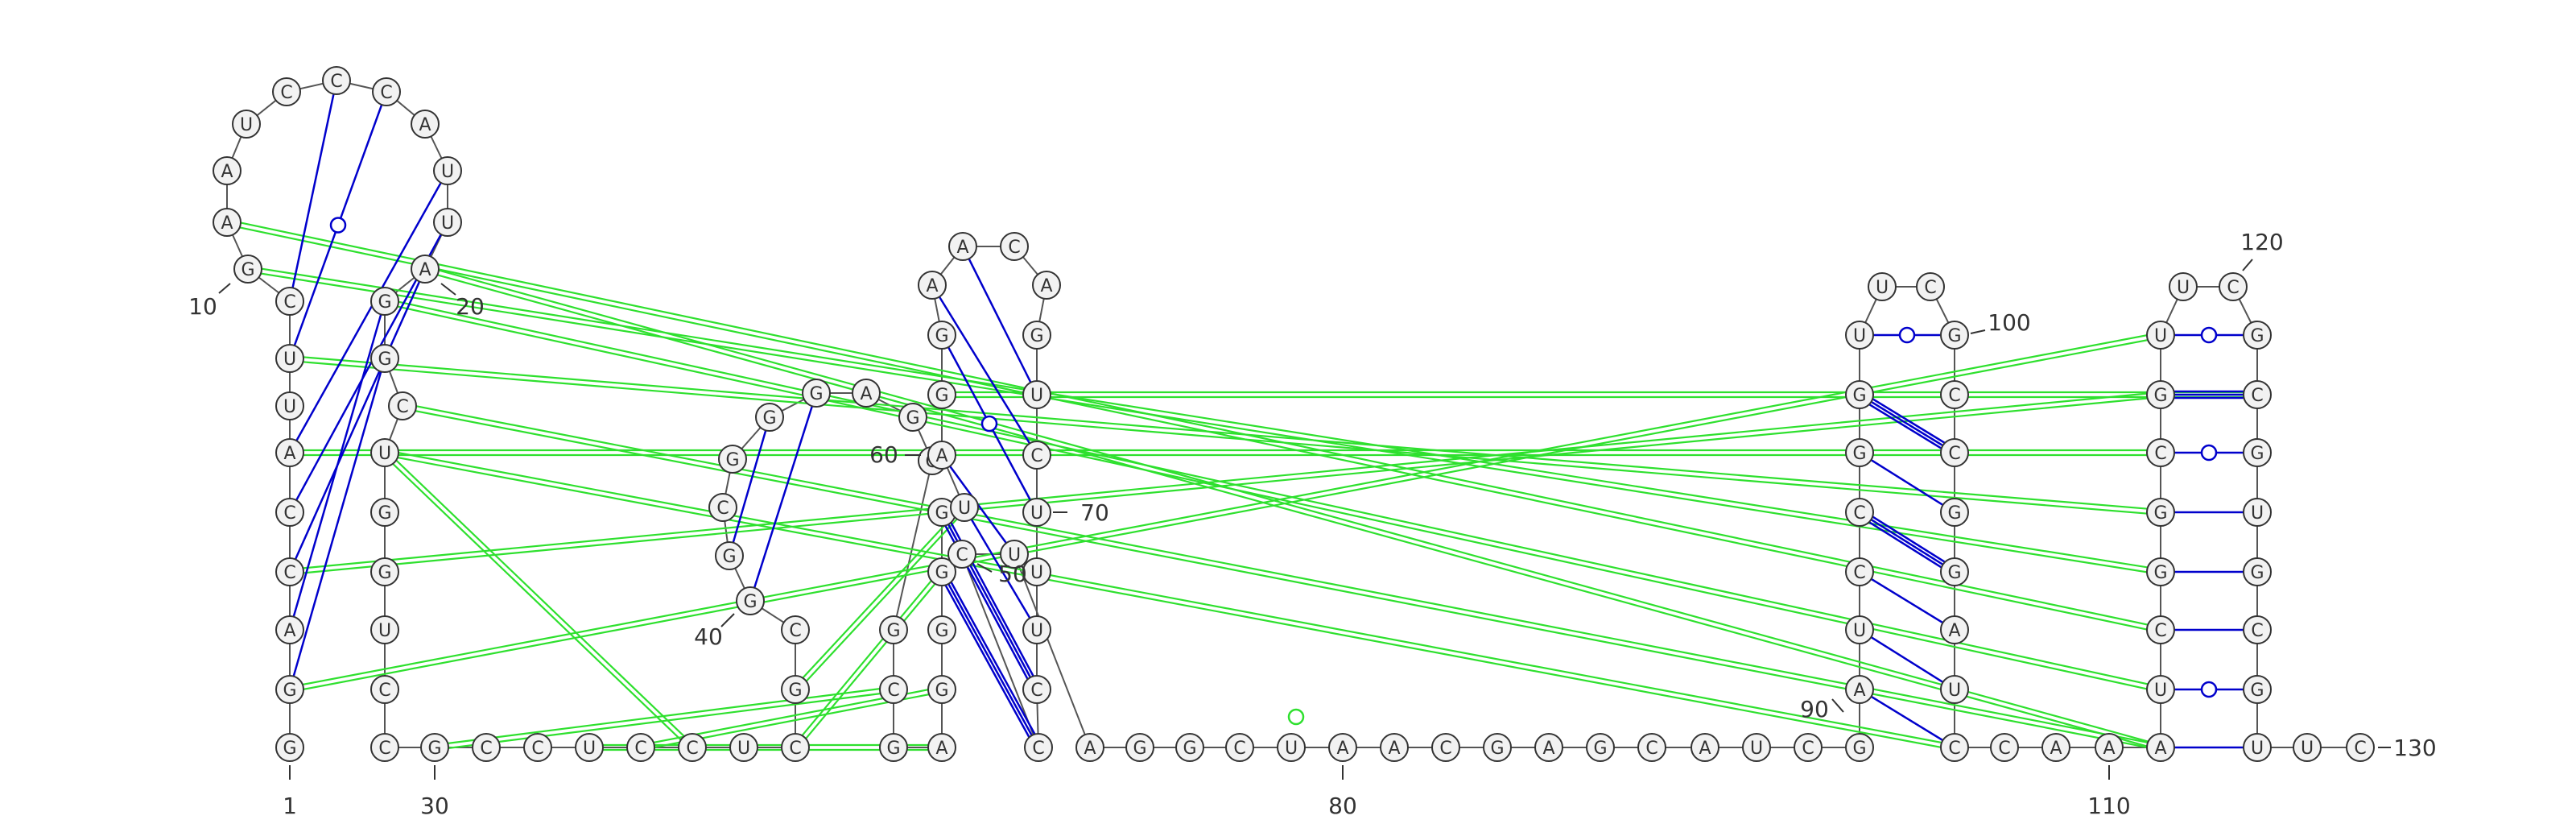 The width and height of the screenshot is (2576, 828). Describe the element at coordinates (1012, 574) in the screenshot. I see `position-label: 50` at that location.